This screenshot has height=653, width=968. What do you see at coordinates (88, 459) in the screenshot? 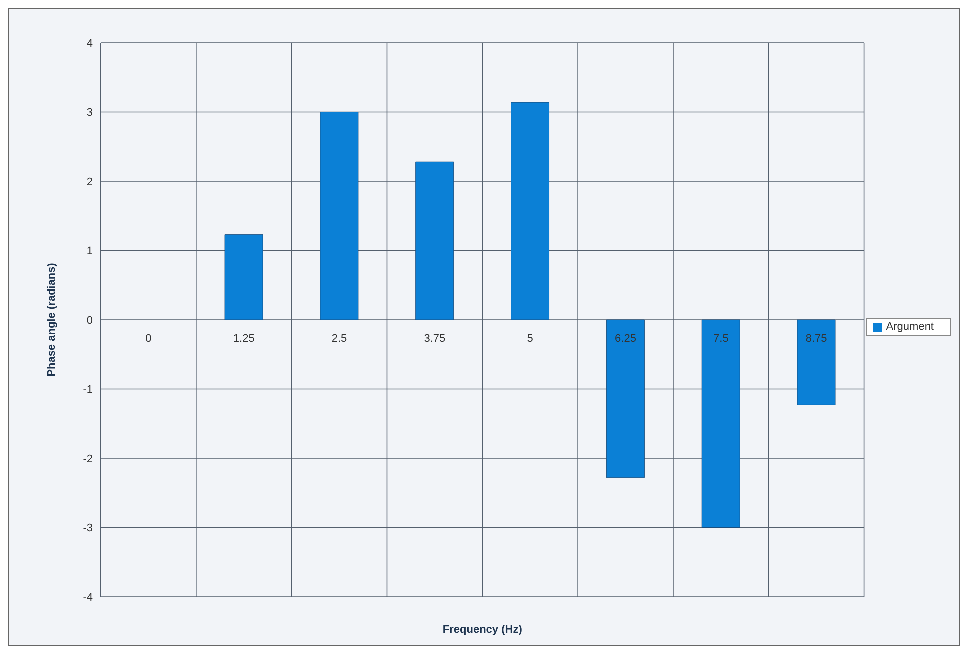
I see `y-tick-label: -2` at bounding box center [88, 459].